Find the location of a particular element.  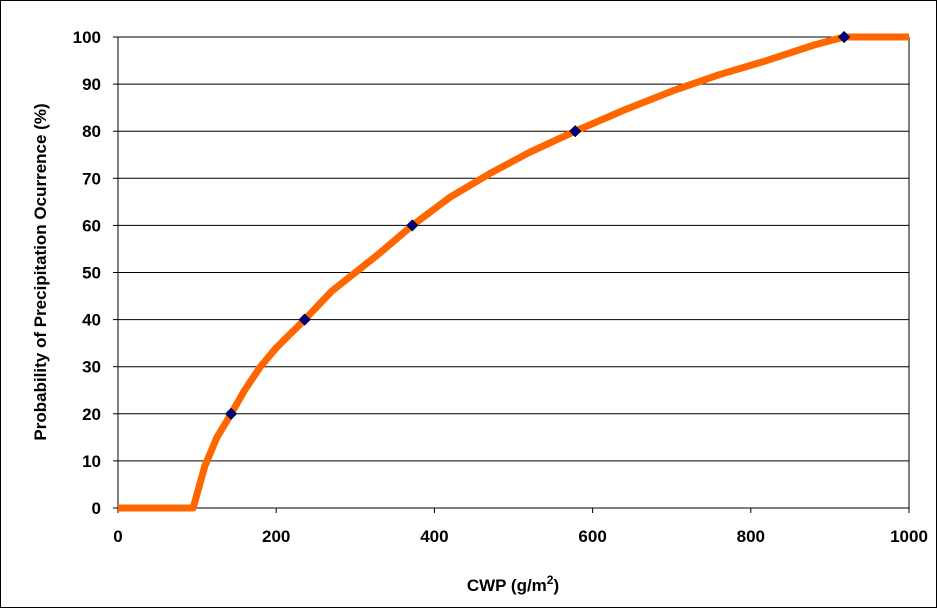

y-tick-label: 100 is located at coordinates (87, 37).